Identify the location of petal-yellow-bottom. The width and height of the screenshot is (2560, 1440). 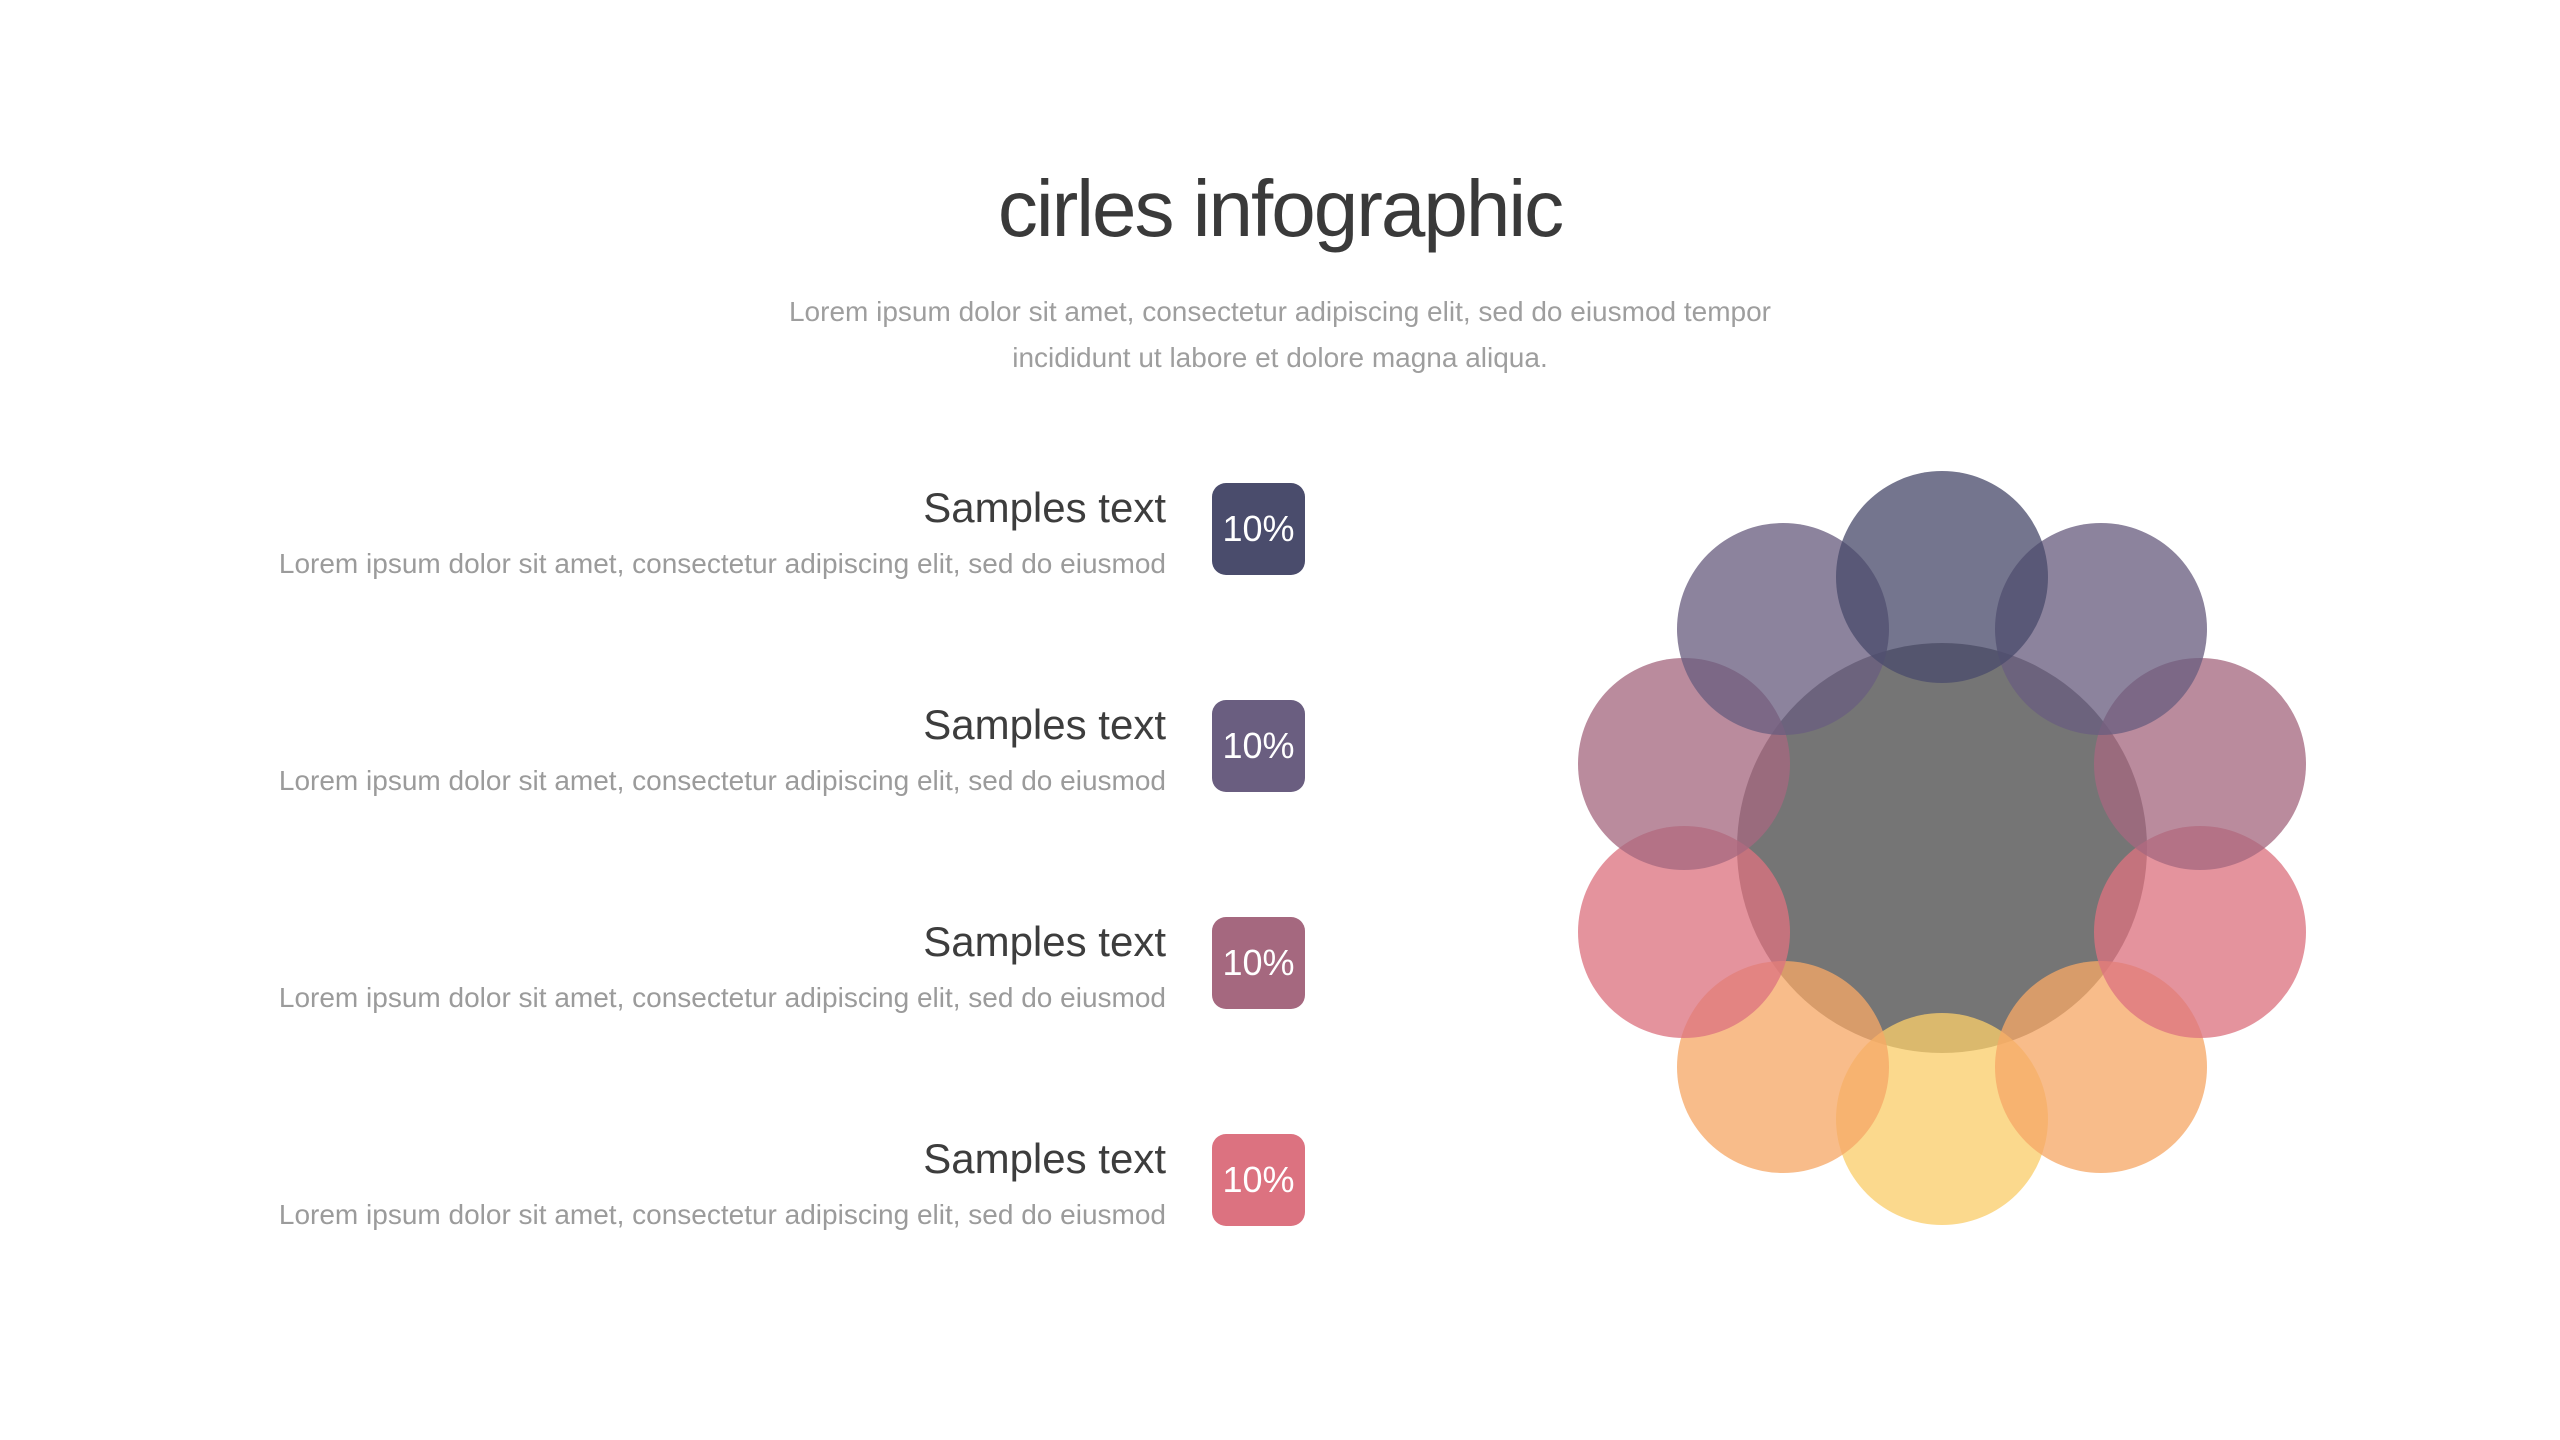
(1942, 1119).